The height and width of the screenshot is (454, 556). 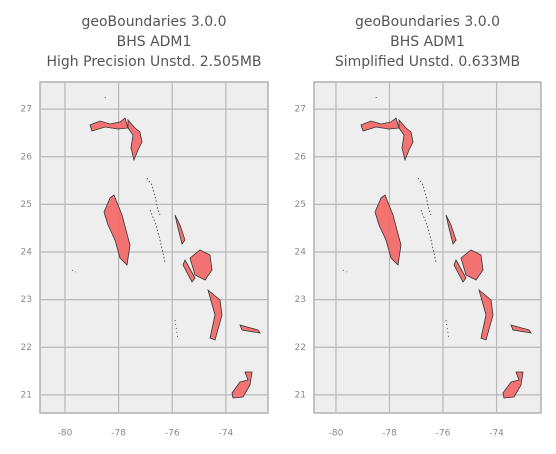 What do you see at coordinates (154, 62) in the screenshot?
I see `chart-title: High Precision Unstd. 2.505MB` at bounding box center [154, 62].